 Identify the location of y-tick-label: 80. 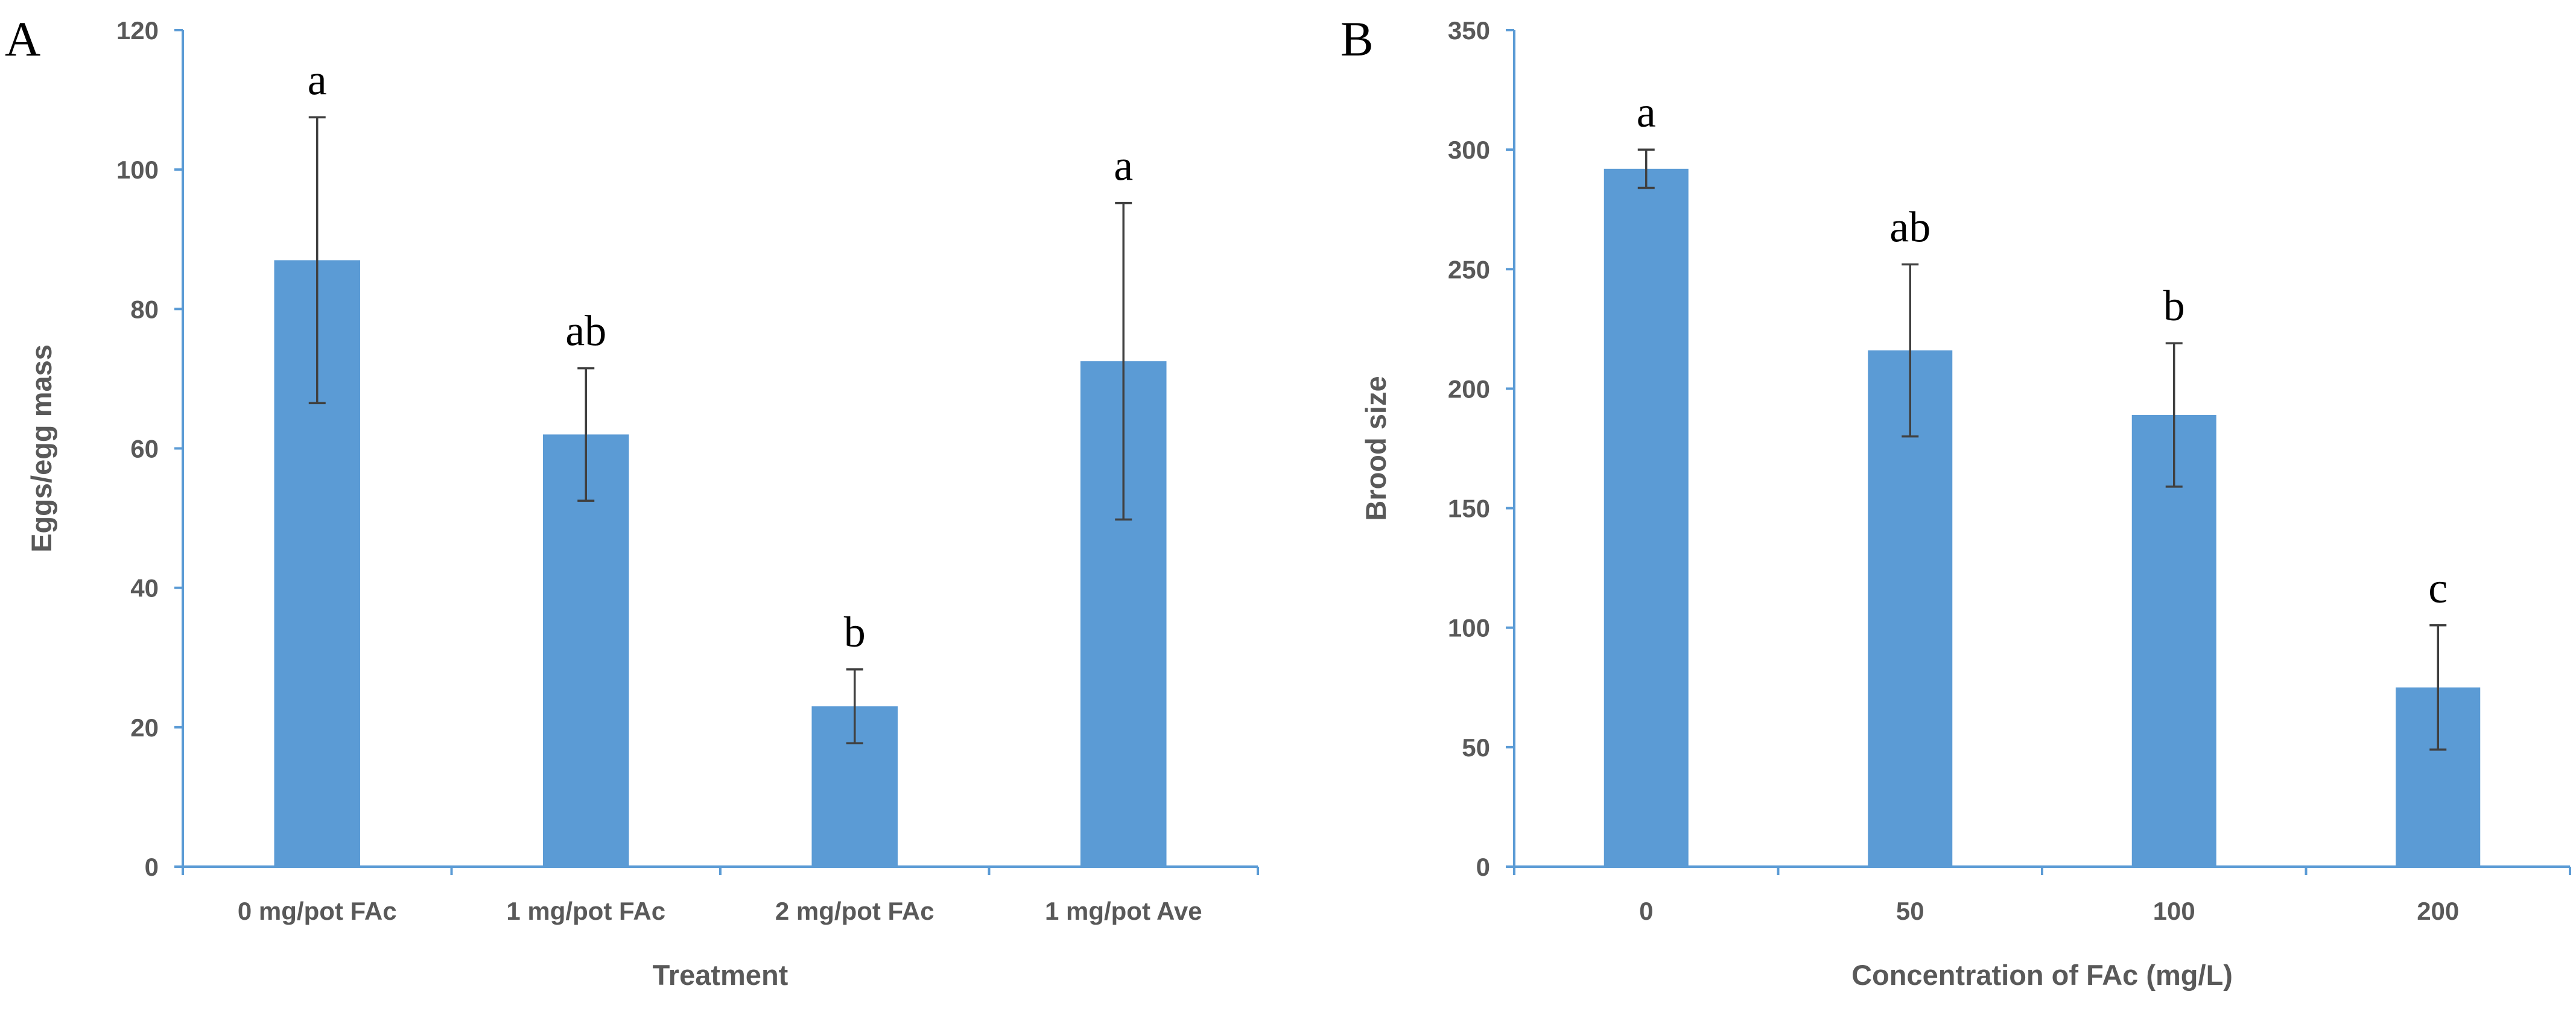
(144, 309).